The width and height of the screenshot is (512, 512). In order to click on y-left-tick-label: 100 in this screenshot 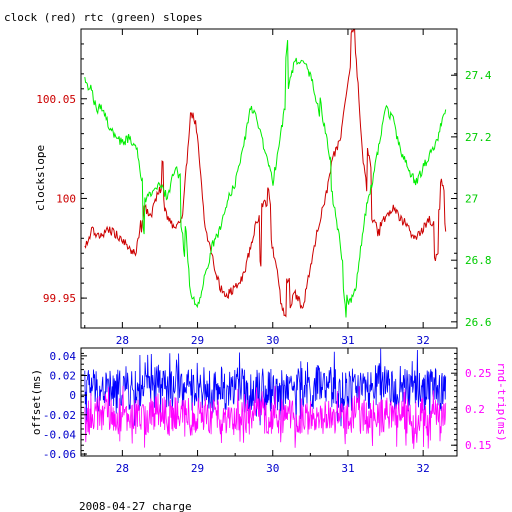, I will do `click(66, 198)`.